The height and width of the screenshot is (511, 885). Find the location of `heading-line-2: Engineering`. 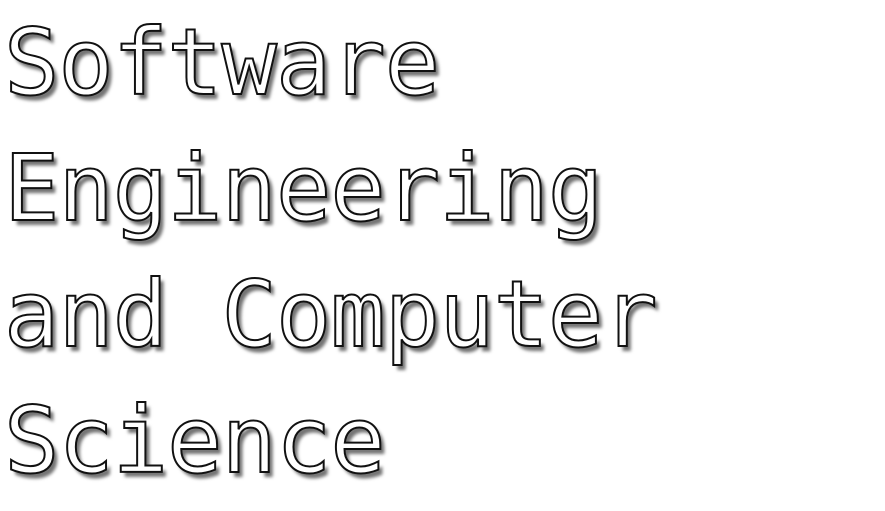

heading-line-2: Engineering is located at coordinates (303, 188).